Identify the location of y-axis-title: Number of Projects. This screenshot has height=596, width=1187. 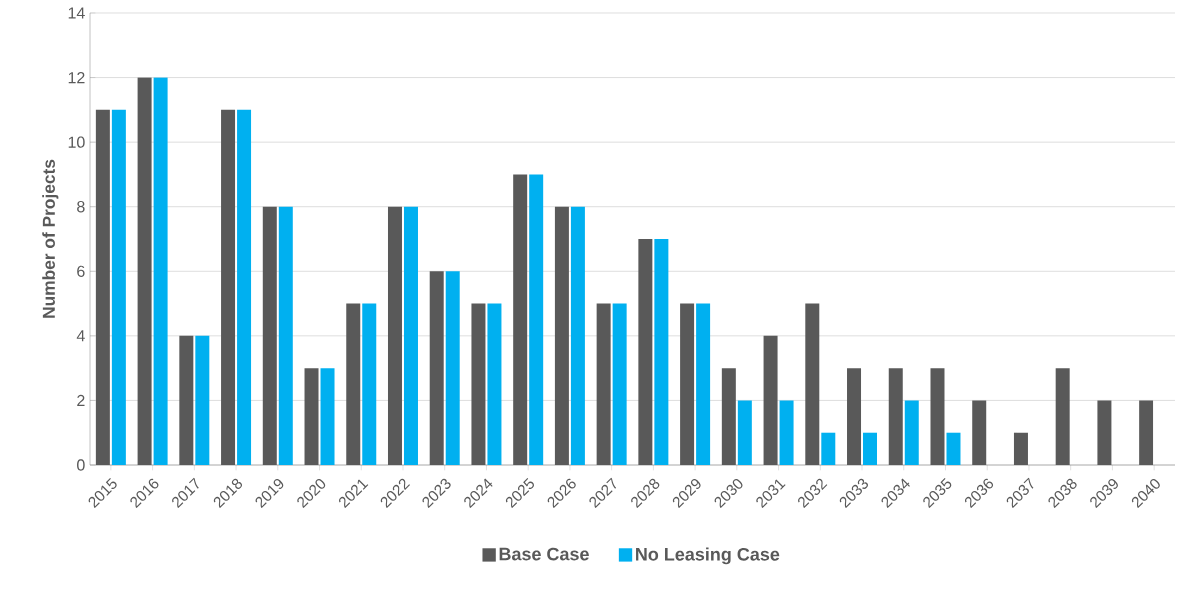
(50, 238).